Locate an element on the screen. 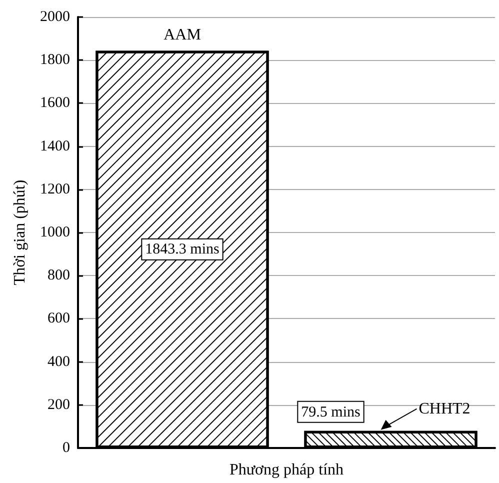  y-tick-label: 1000 is located at coordinates (55, 232).